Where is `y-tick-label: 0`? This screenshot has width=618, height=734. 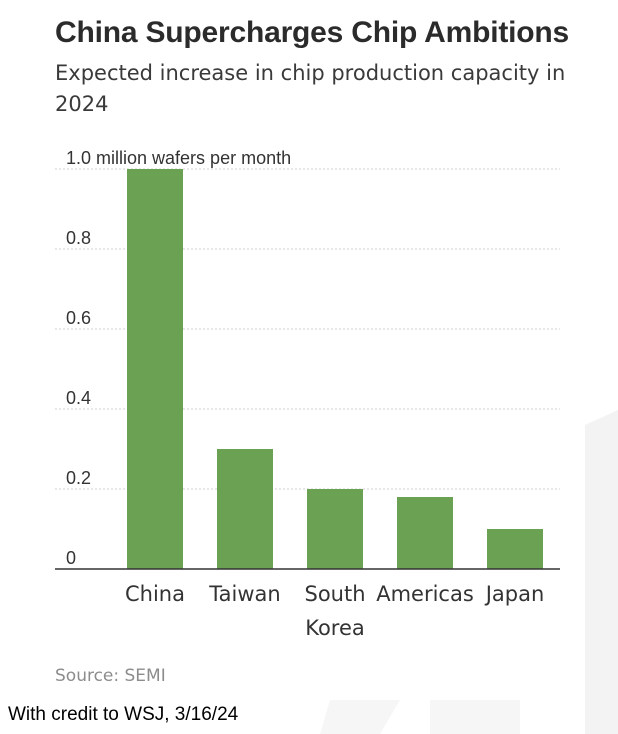 y-tick-label: 0 is located at coordinates (71, 558).